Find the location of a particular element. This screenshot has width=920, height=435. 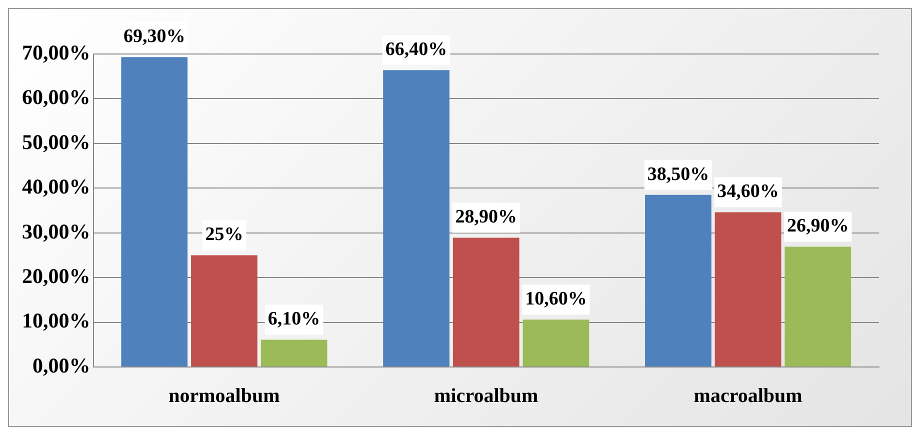

y-tick-label: 70,00% is located at coordinates (56, 52).